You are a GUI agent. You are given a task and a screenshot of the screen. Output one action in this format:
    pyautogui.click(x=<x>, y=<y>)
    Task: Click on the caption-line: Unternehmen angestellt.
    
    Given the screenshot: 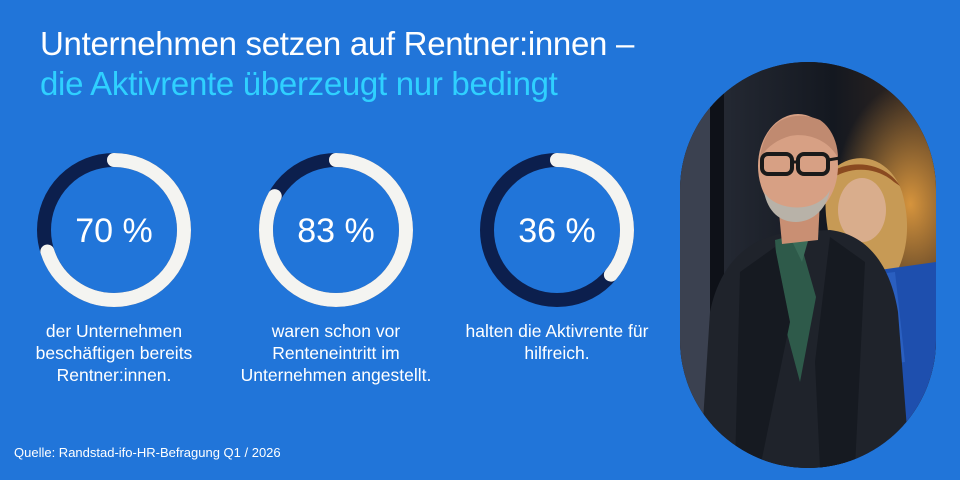 What is the action you would take?
    pyautogui.click(x=336, y=375)
    